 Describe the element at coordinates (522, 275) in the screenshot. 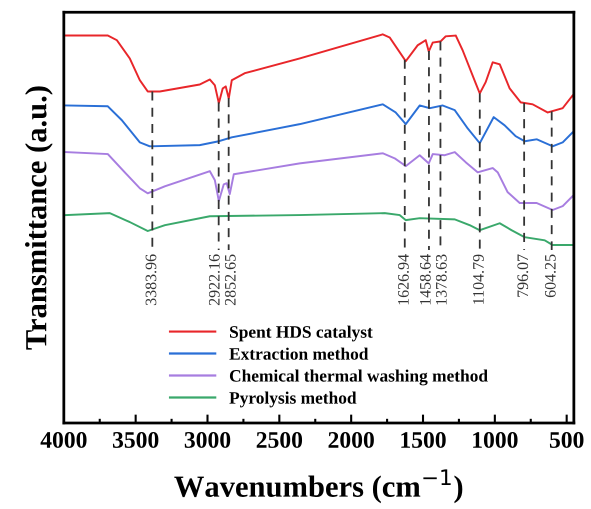

I see `ref-line-label: 796.07` at that location.